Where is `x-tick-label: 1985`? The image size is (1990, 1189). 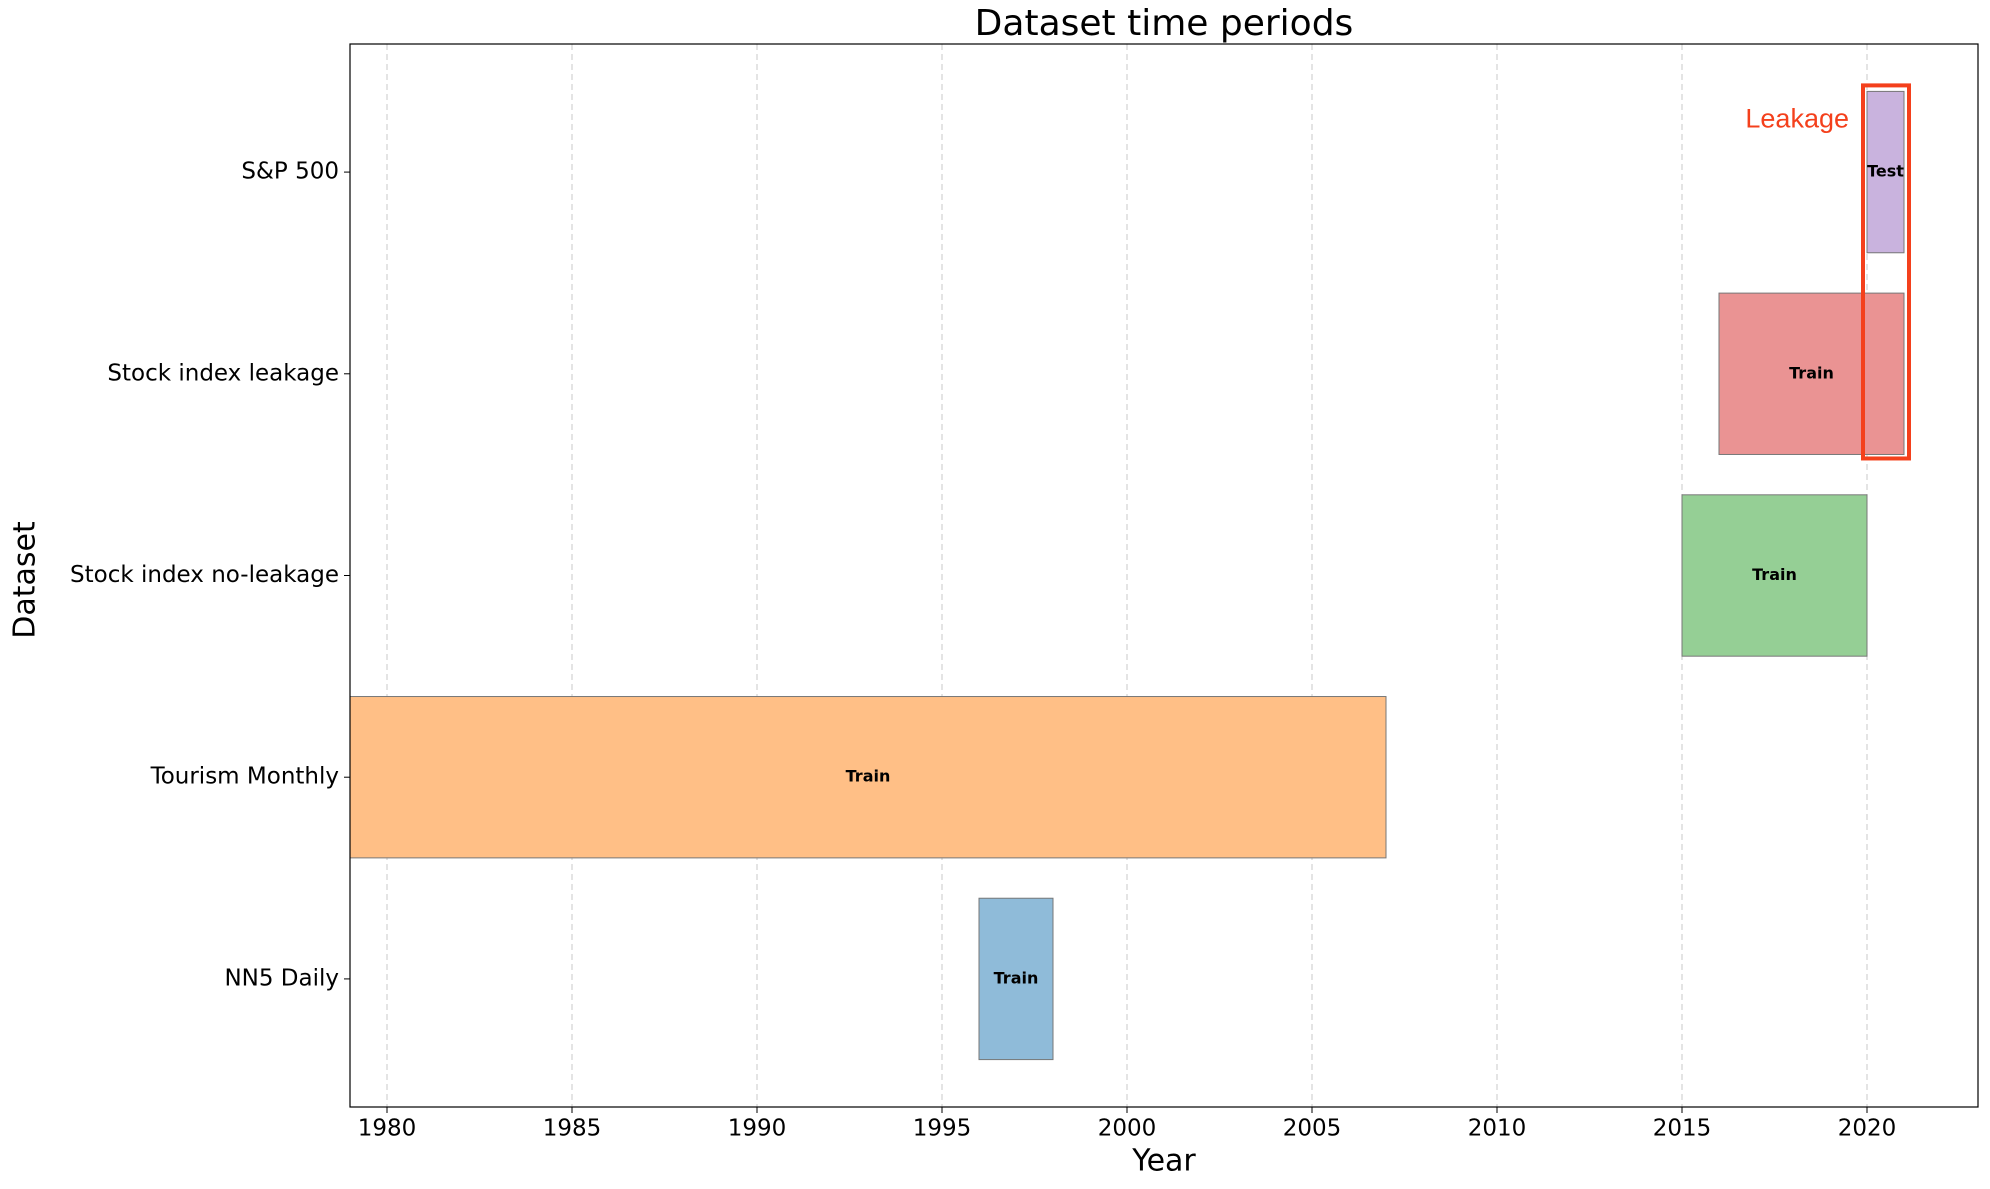 x-tick-label: 1985 is located at coordinates (572, 1129).